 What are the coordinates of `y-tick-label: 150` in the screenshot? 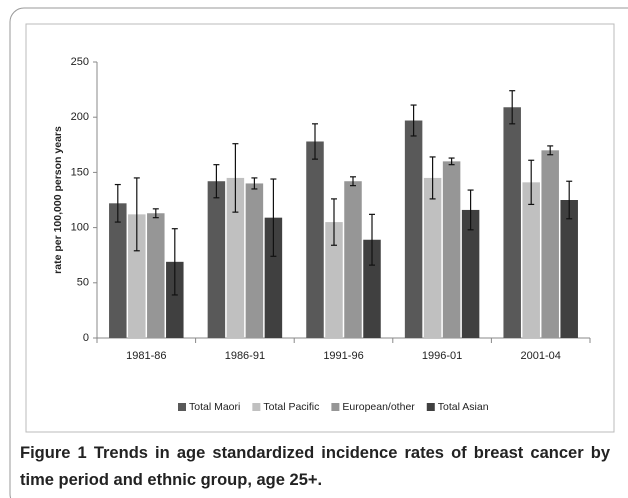 It's located at (80, 172).